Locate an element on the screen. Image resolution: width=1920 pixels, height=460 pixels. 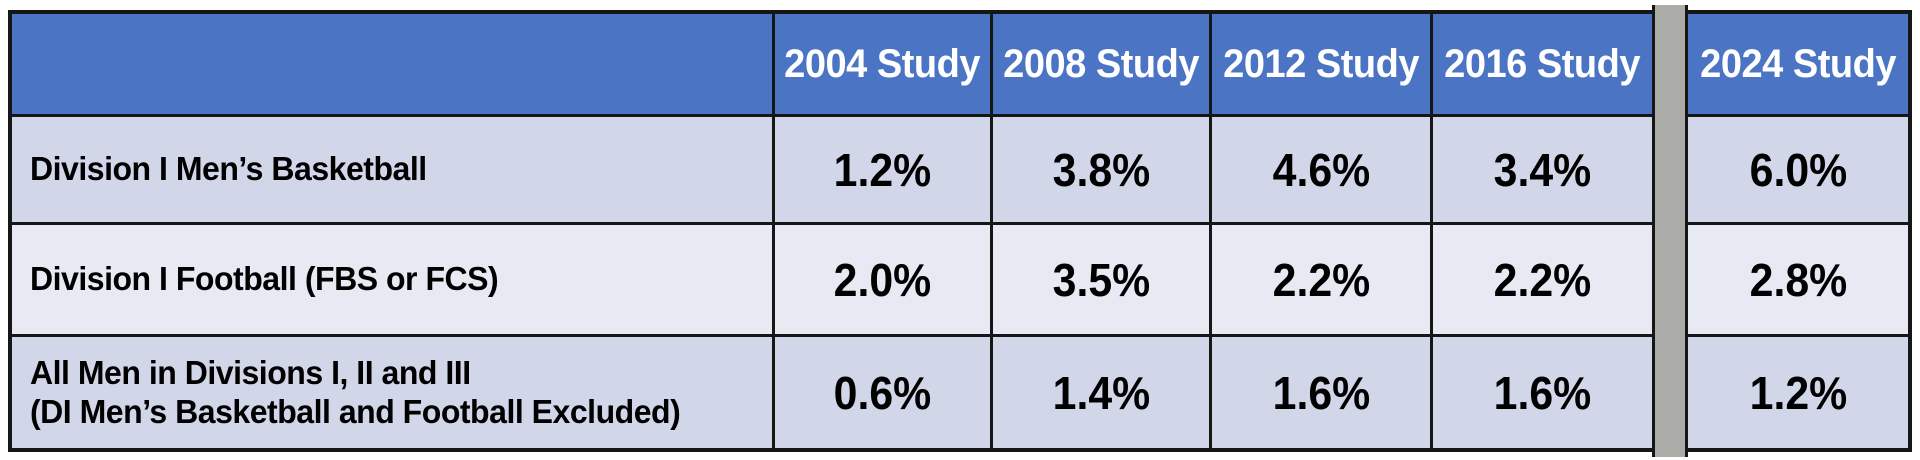
col-header-label: 2008 Study is located at coordinates (1101, 63).